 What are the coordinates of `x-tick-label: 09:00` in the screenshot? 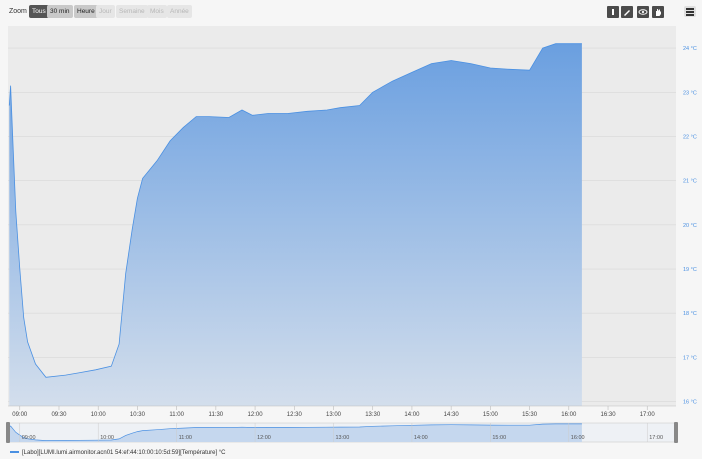 It's located at (20, 415).